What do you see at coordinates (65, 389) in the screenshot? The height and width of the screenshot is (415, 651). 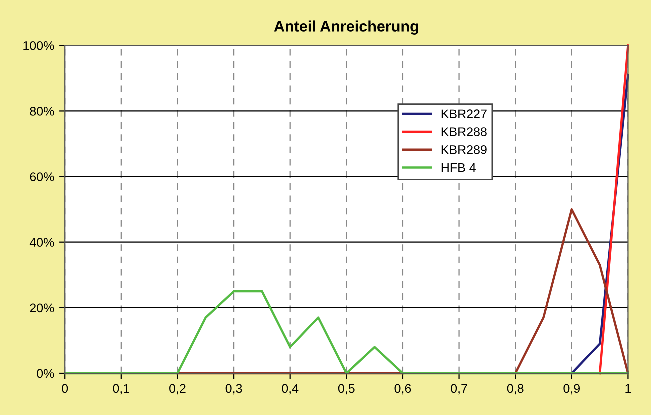 I see `x-tick-label: 0` at bounding box center [65, 389].